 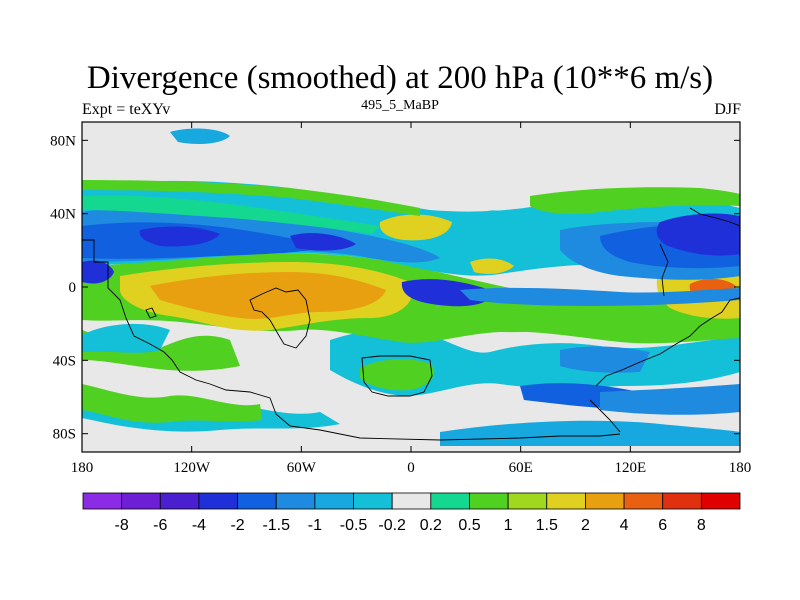 What do you see at coordinates (701, 525) in the screenshot?
I see `colorbar-label: 8` at bounding box center [701, 525].